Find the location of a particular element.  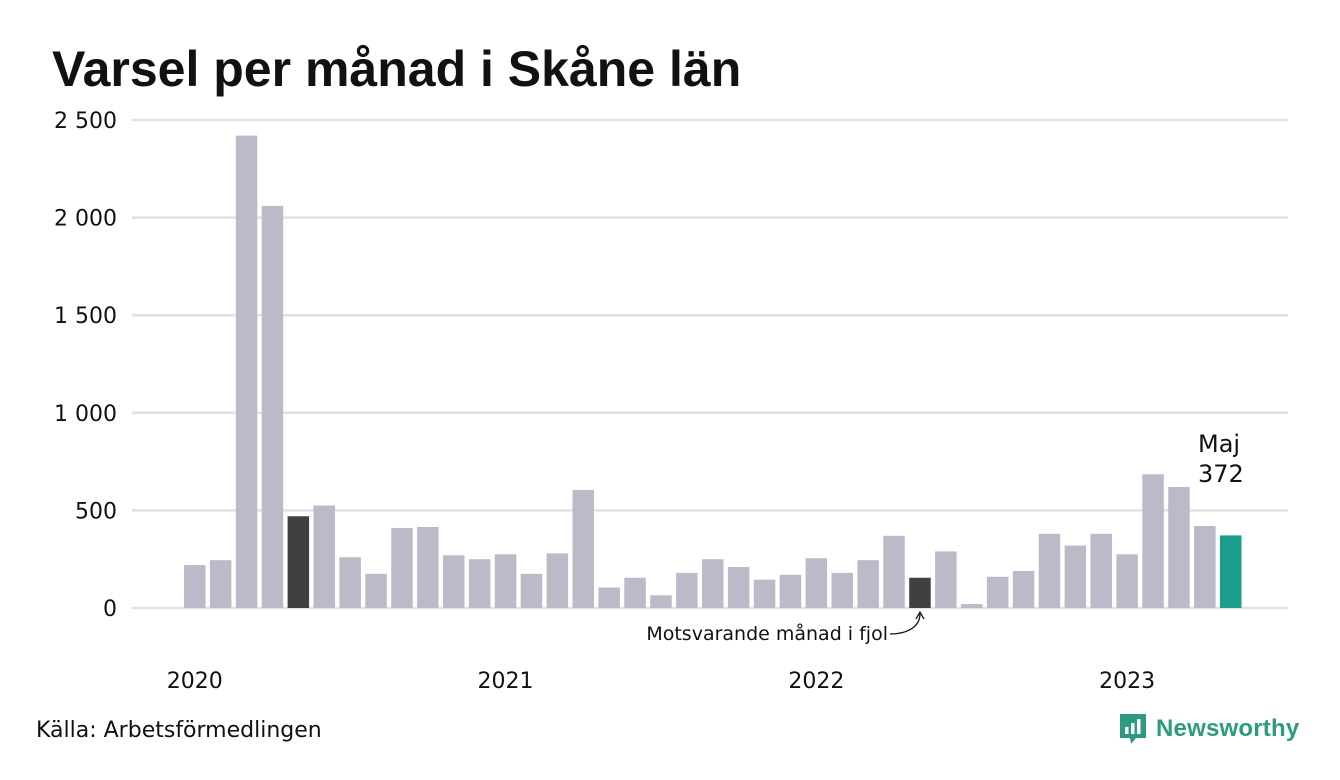

brand-logo: Newsworthy is located at coordinates (1208, 729).